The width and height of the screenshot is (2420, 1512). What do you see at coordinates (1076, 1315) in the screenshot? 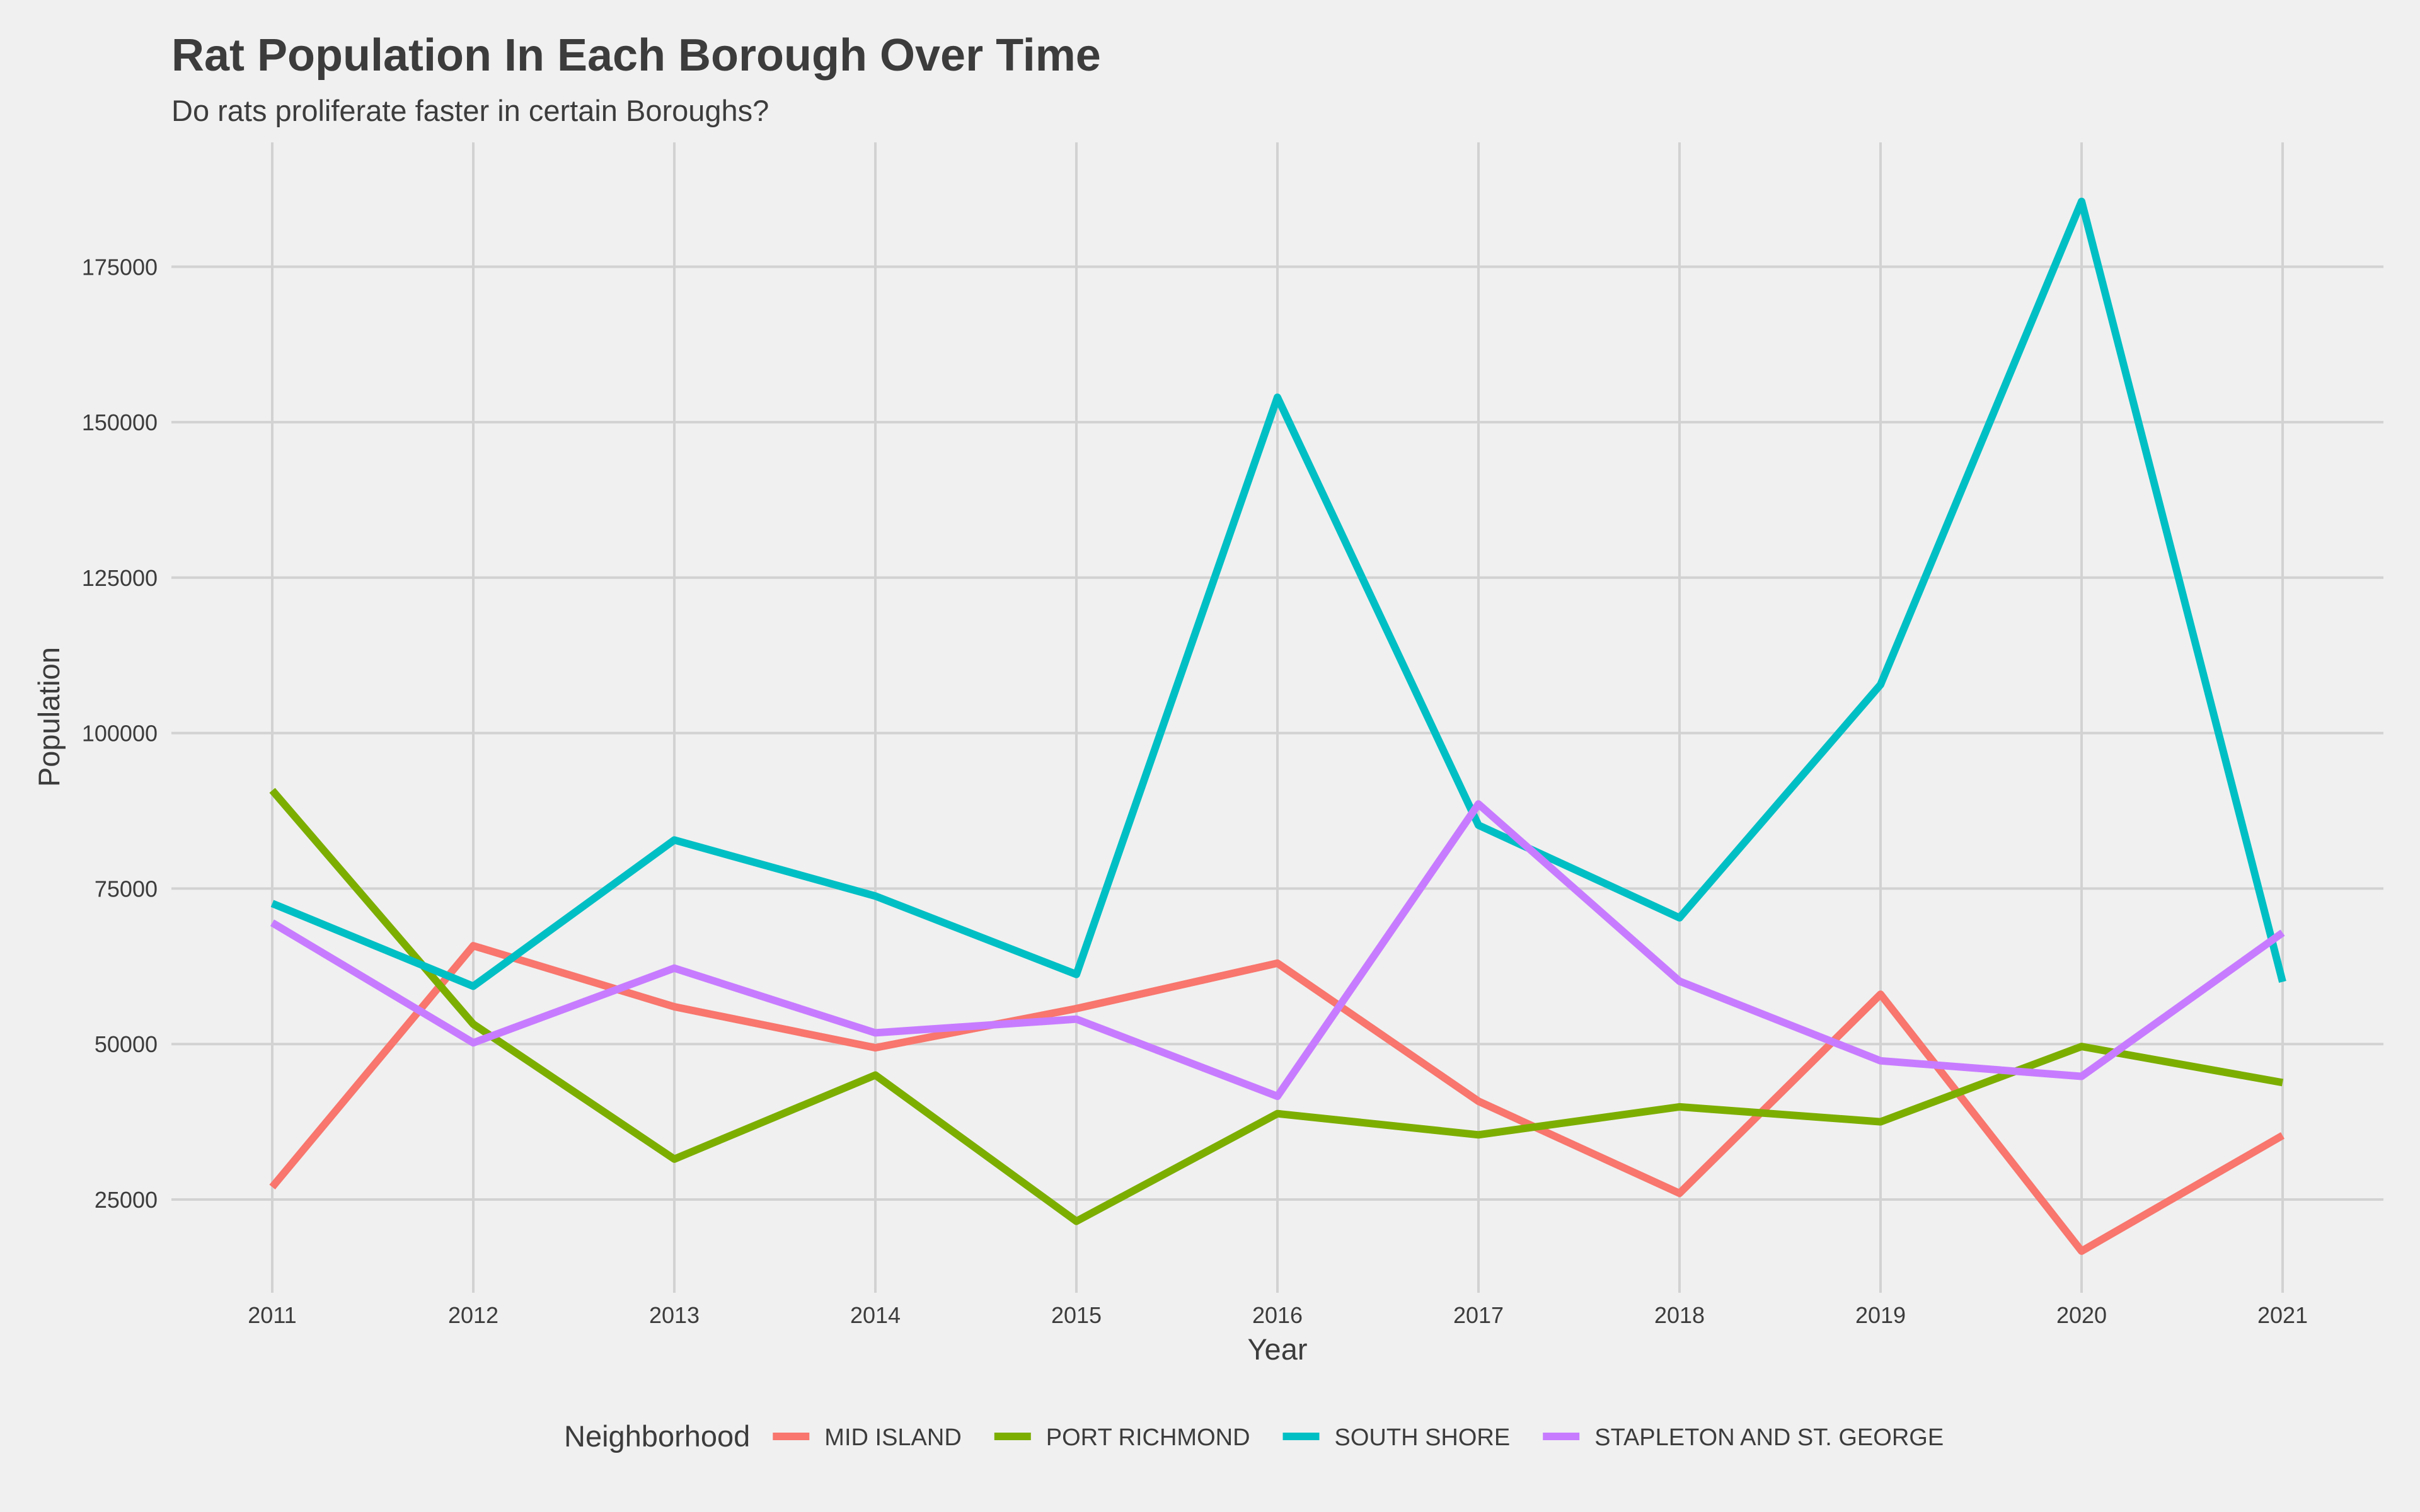
I see `x-tick-label: 2015` at bounding box center [1076, 1315].